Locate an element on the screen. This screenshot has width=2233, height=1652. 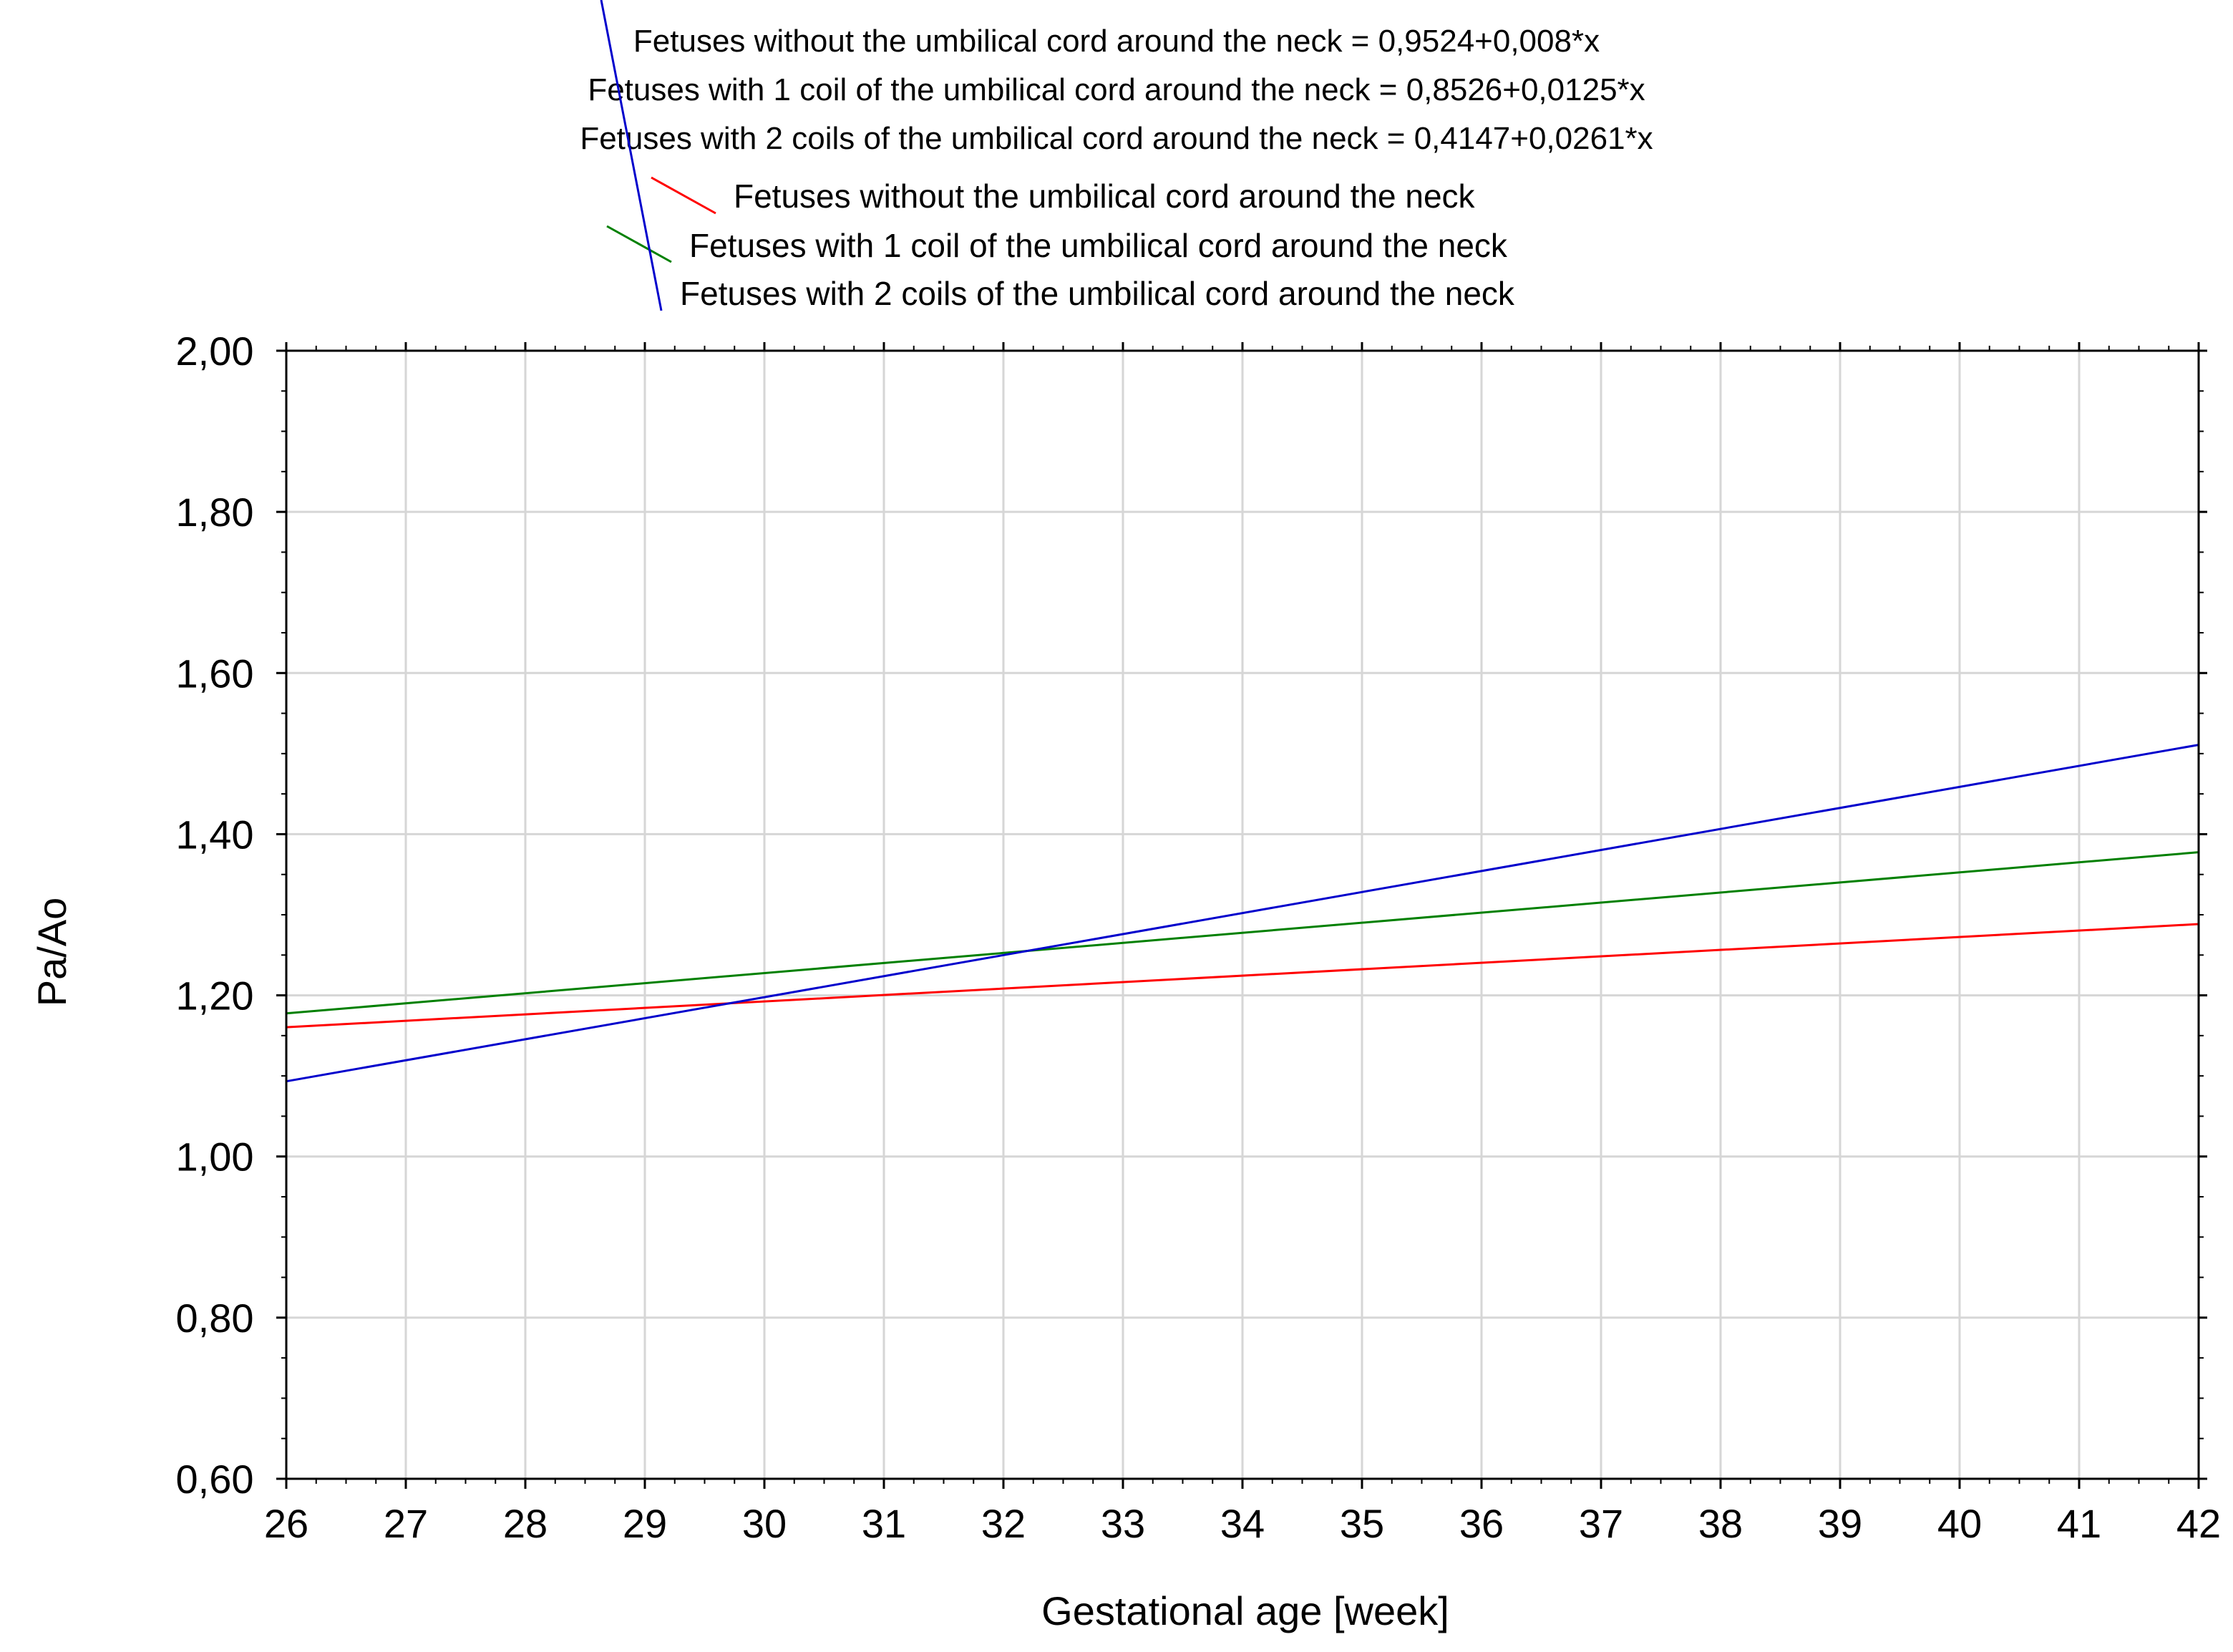
x-tick-label: 42 is located at coordinates (2199, 1523).